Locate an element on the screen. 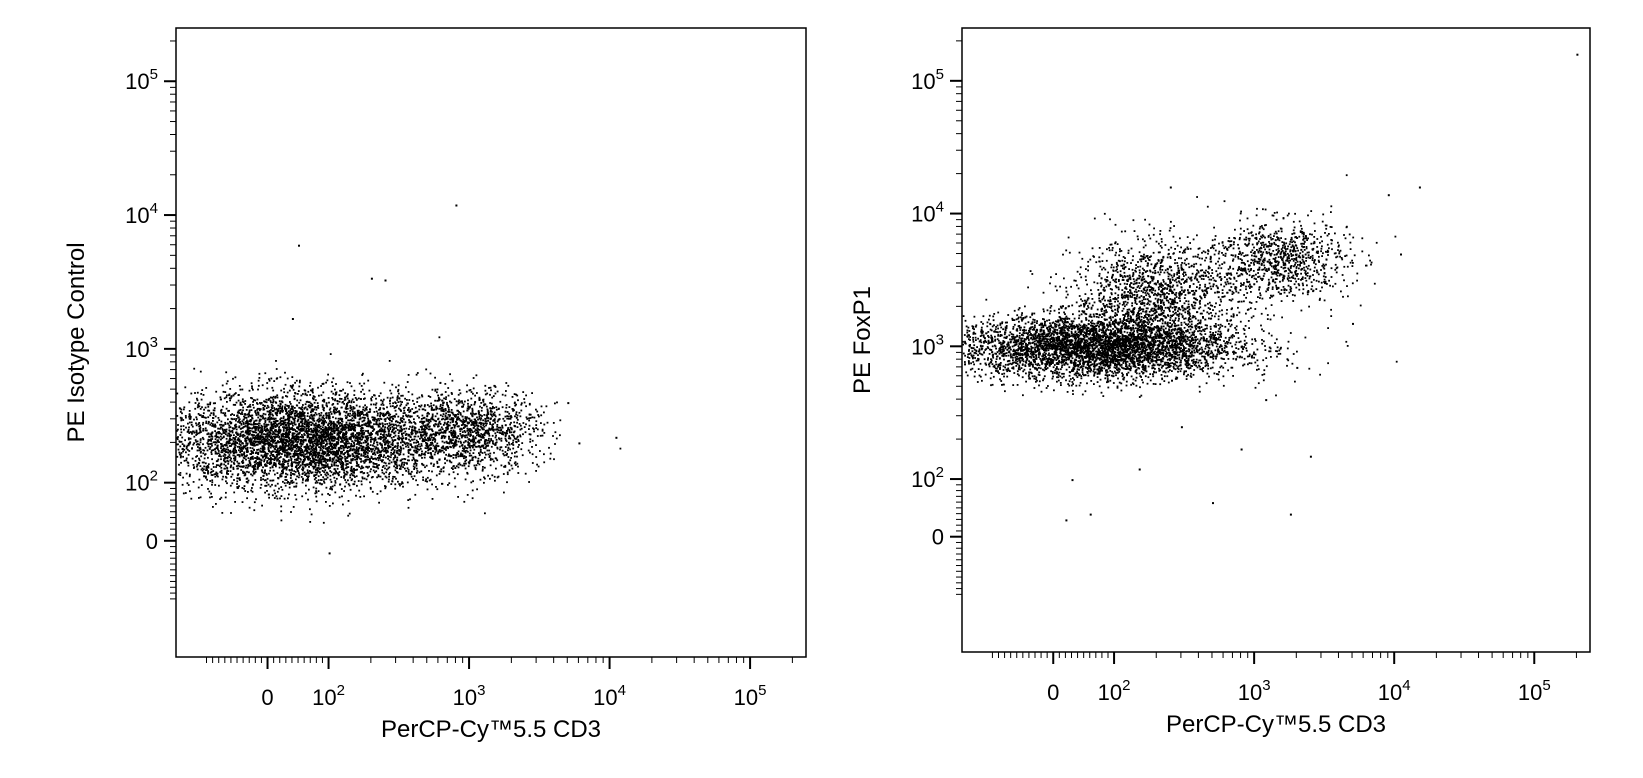  data-points is located at coordinates (399, 379).